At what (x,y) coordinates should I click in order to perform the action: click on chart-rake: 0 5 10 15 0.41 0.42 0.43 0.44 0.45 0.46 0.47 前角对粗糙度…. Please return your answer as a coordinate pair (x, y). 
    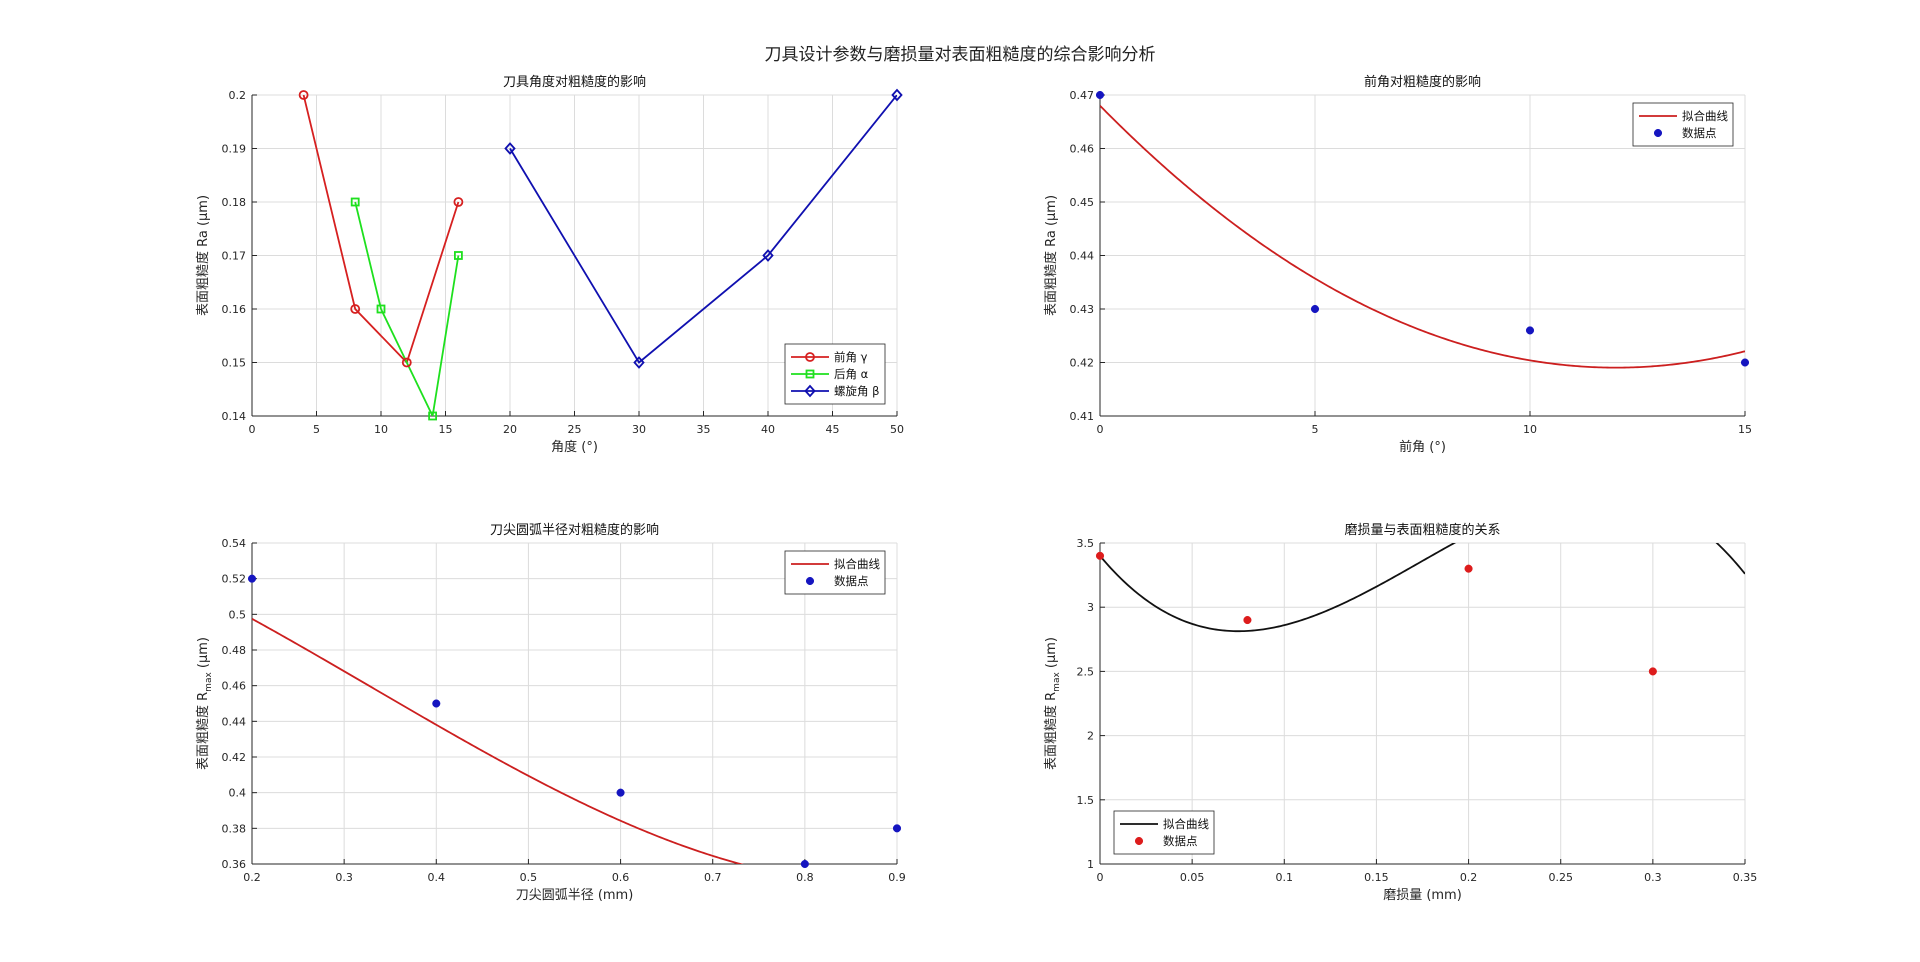
    Looking at the image, I should click on (1397, 264).